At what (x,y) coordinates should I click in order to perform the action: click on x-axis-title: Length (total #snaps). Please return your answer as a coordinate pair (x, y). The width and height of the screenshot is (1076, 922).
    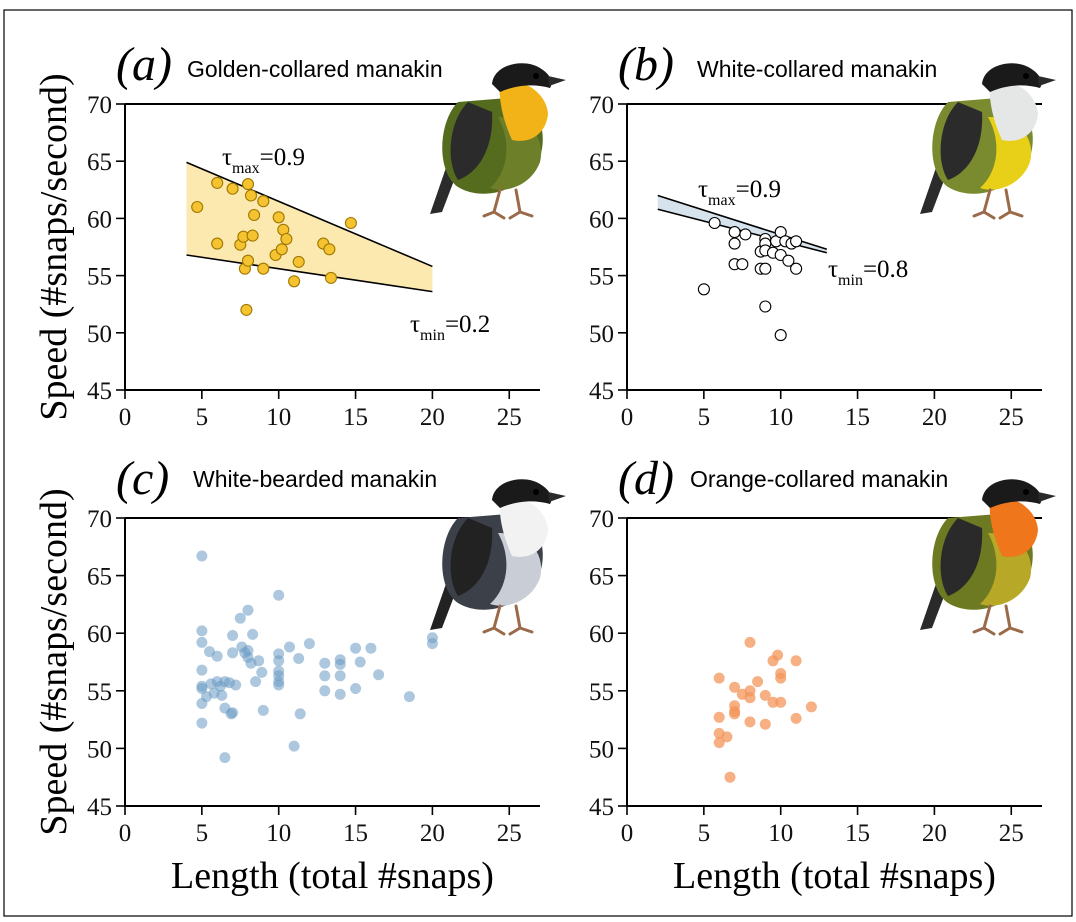
    Looking at the image, I should click on (332, 876).